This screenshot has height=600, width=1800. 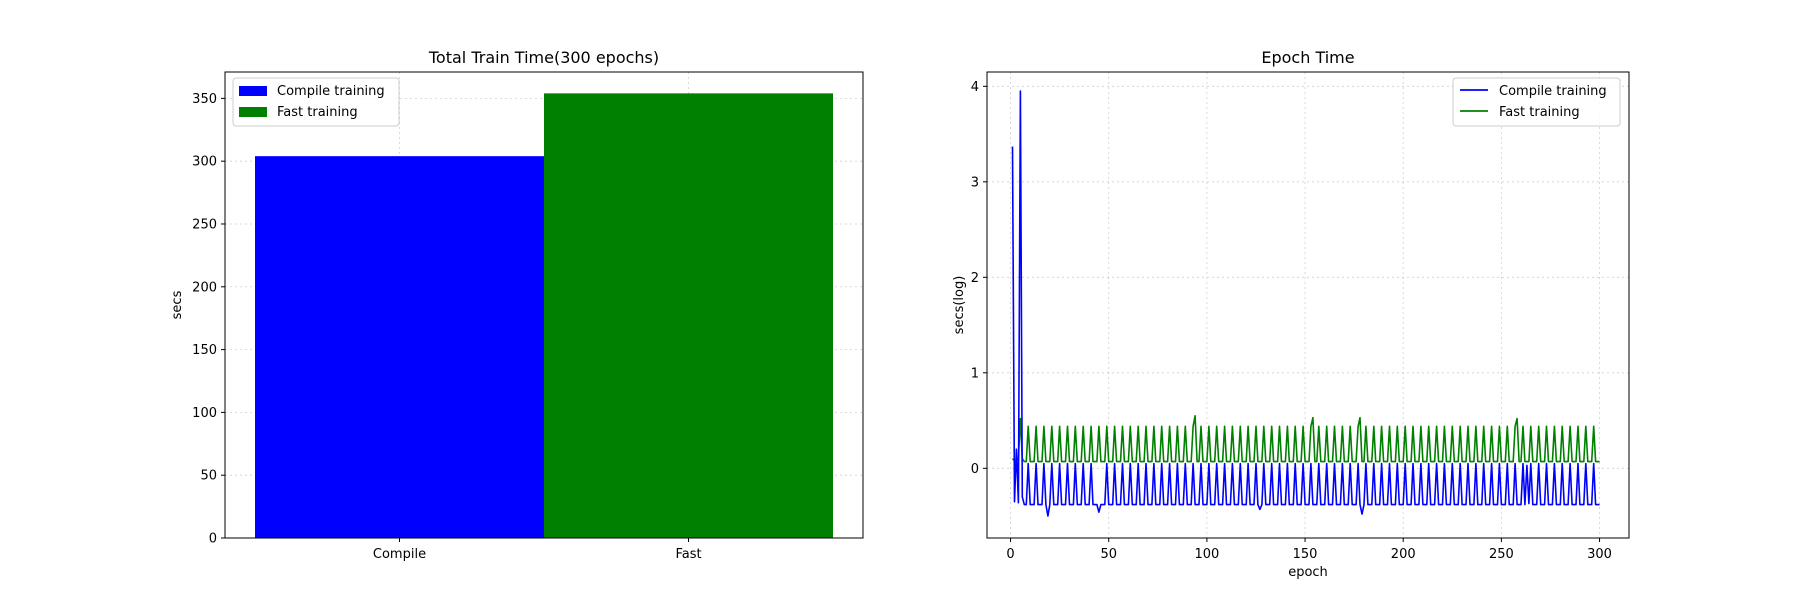 What do you see at coordinates (975, 182) in the screenshot?
I see `line-y-tick-label: 3` at bounding box center [975, 182].